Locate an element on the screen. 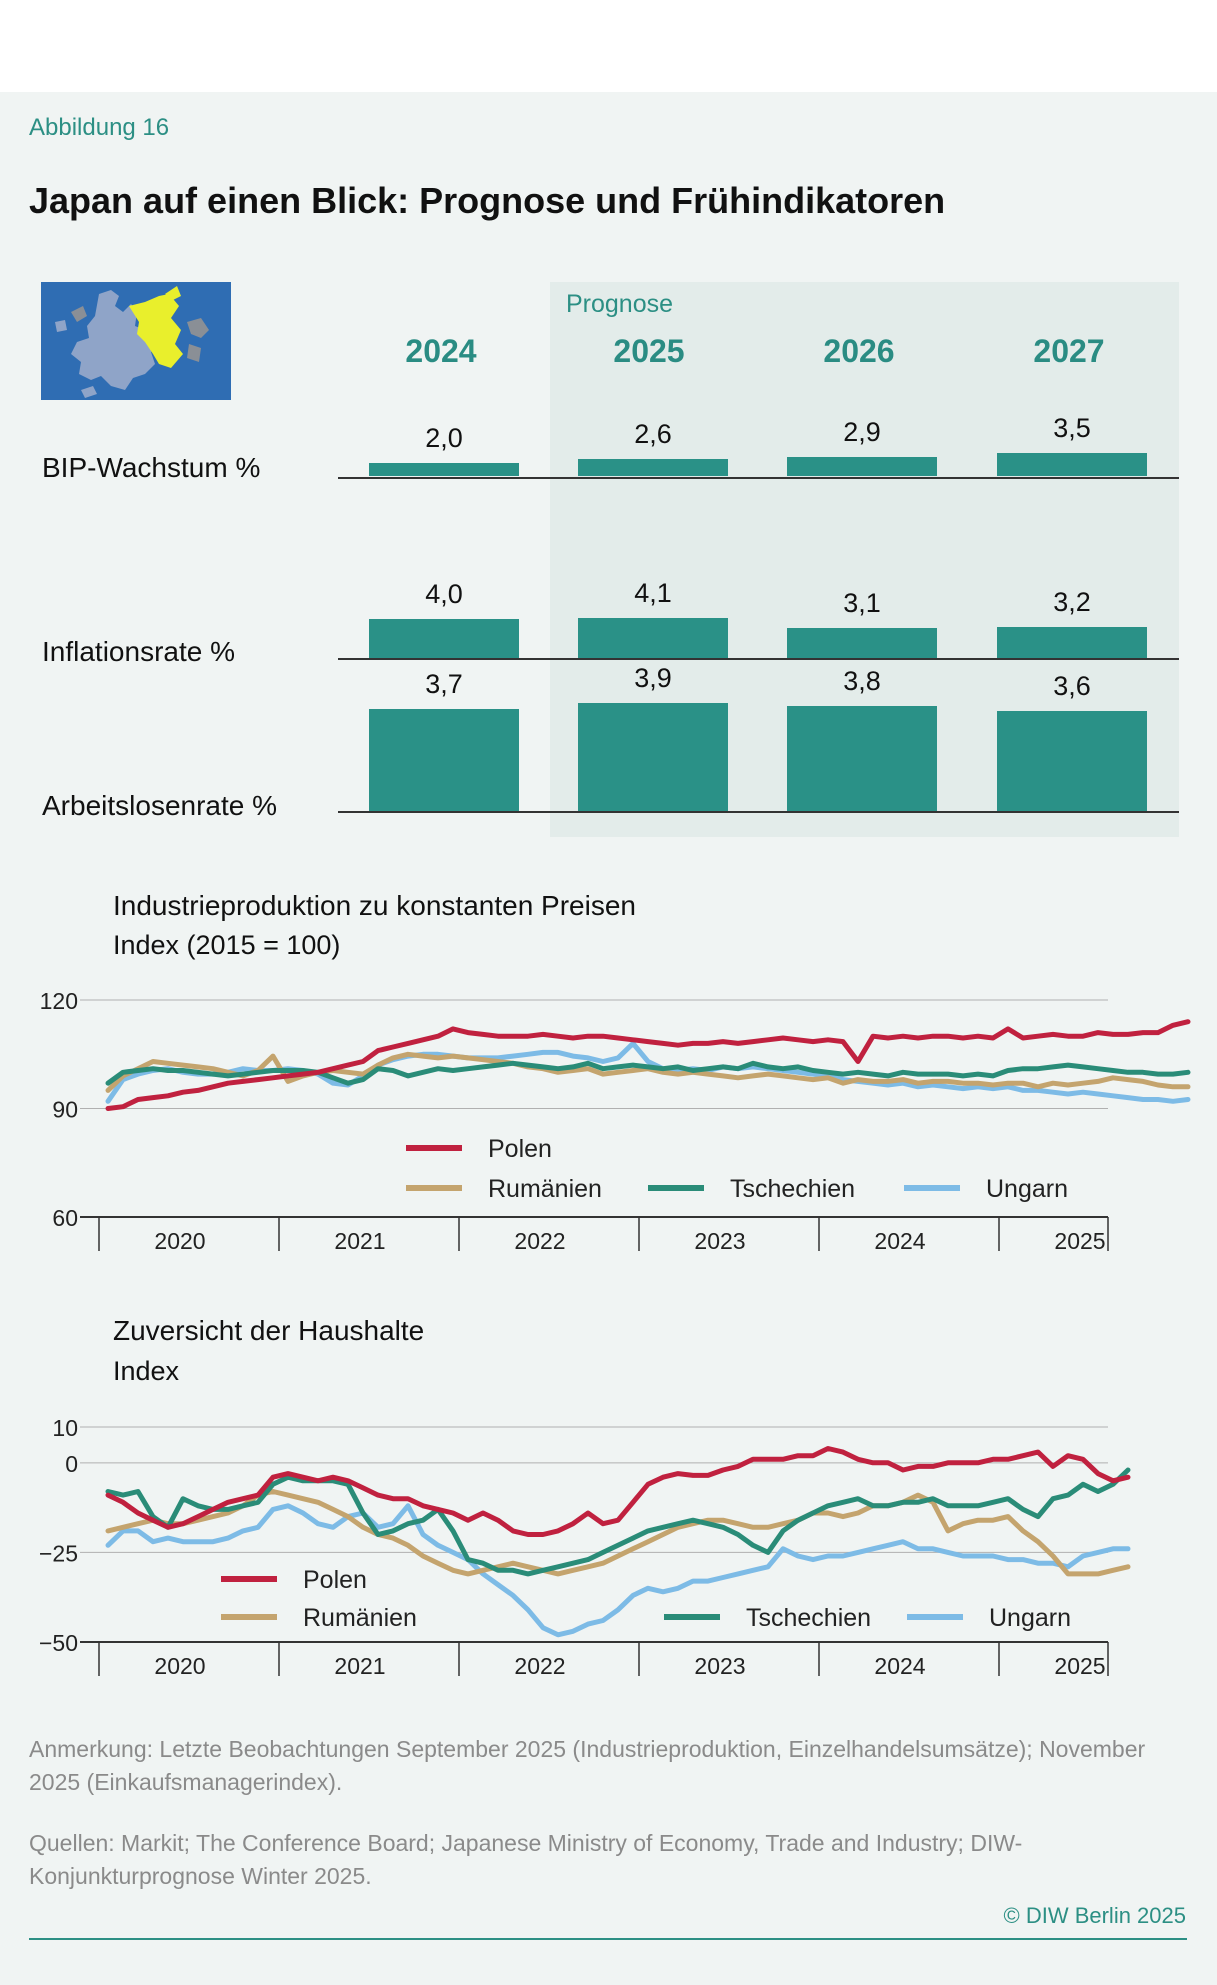 This screenshot has width=1217, height=1985. chart2-title: Zuversicht der Haushalte is located at coordinates (269, 1330).